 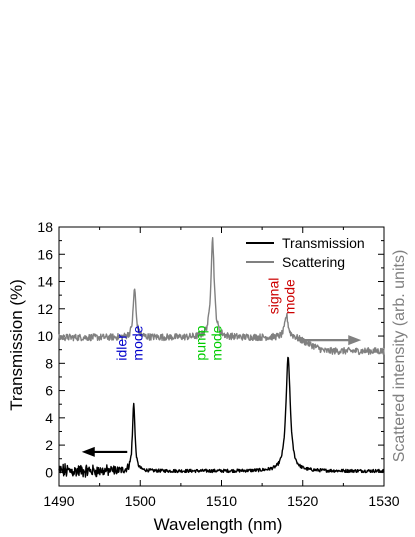 I want to click on y-tick-label: 6, so click(x=49, y=391).